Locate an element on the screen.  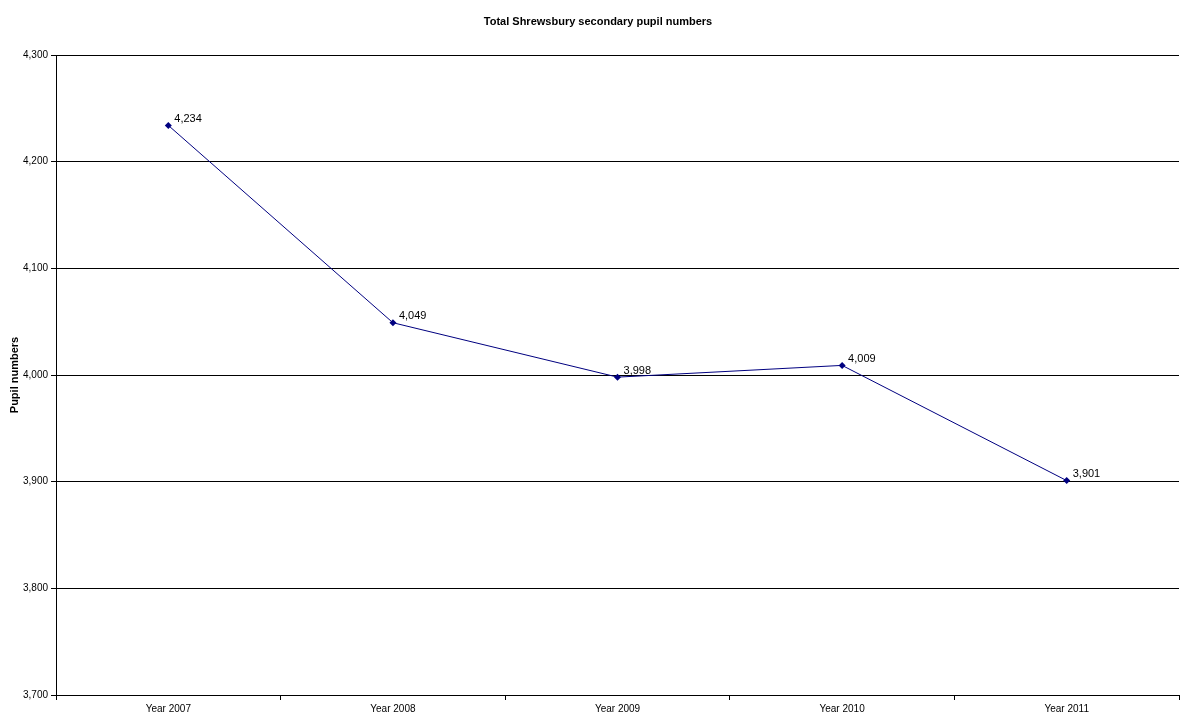
x-tick-label: Year 2009 is located at coordinates (617, 708).